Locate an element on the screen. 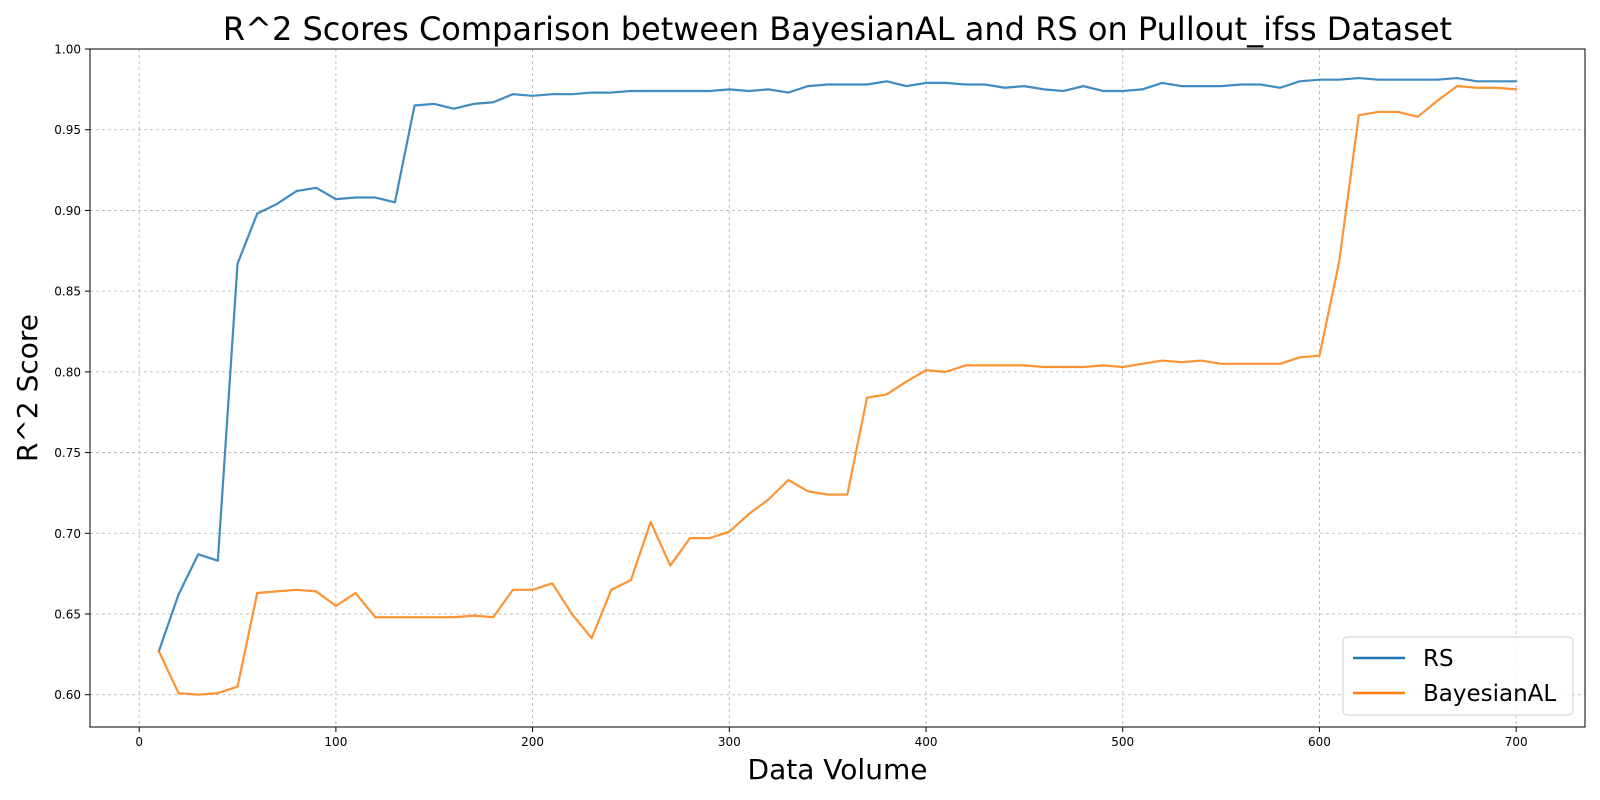 This screenshot has width=1600, height=800. y-tick-label: 0.80 is located at coordinates (67, 372).